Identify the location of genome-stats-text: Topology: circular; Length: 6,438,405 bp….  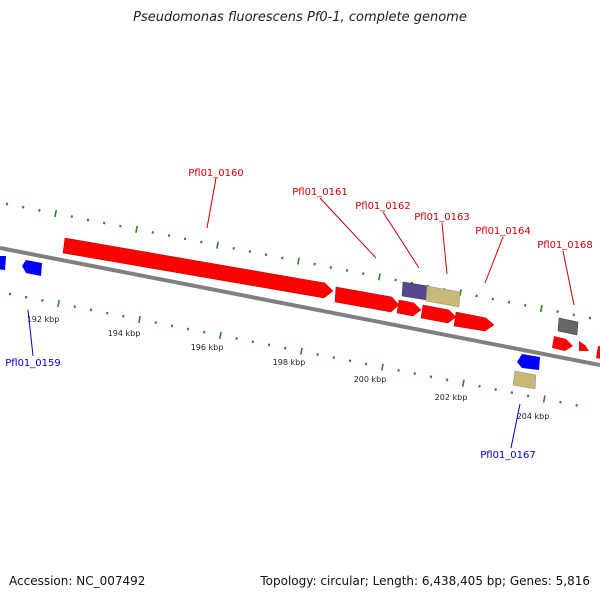
(425, 581).